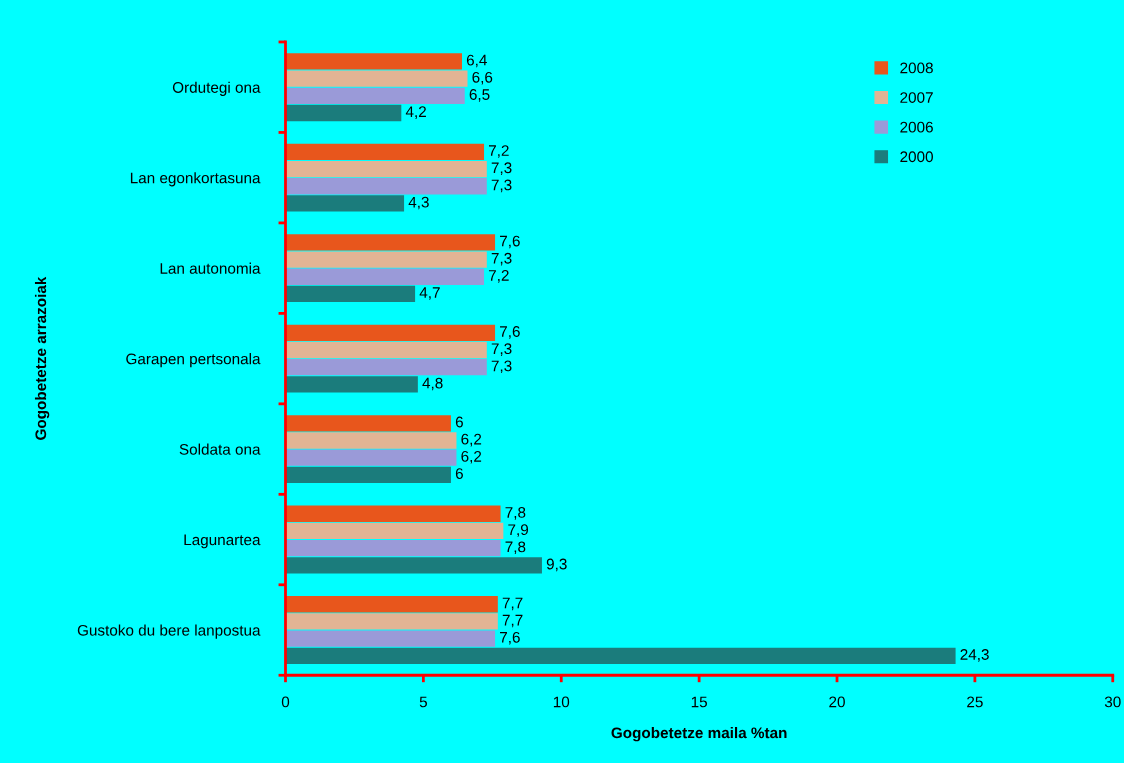 Image resolution: width=1124 pixels, height=763 pixels. I want to click on legend-label: 2000, so click(916, 157).